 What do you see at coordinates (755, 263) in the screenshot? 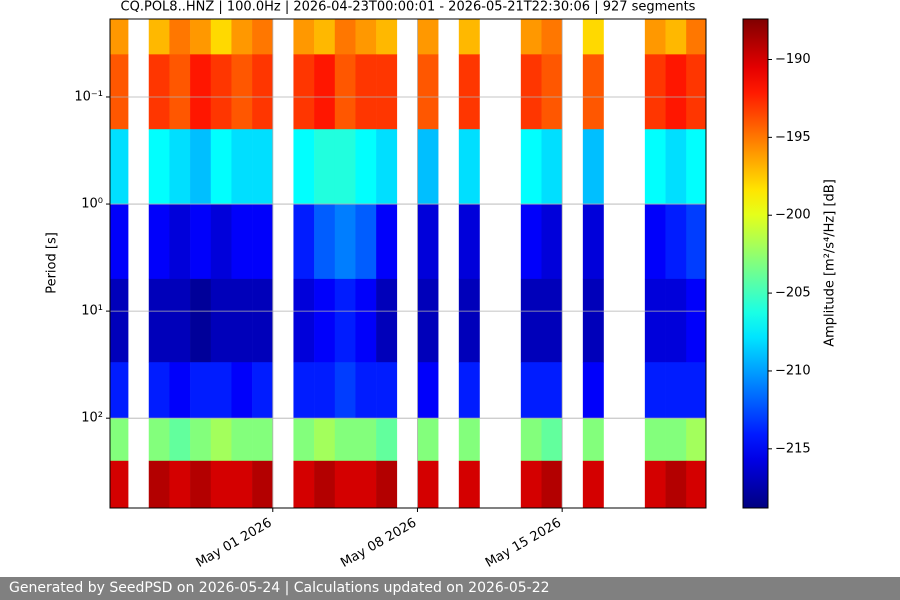
I see `colorbar` at bounding box center [755, 263].